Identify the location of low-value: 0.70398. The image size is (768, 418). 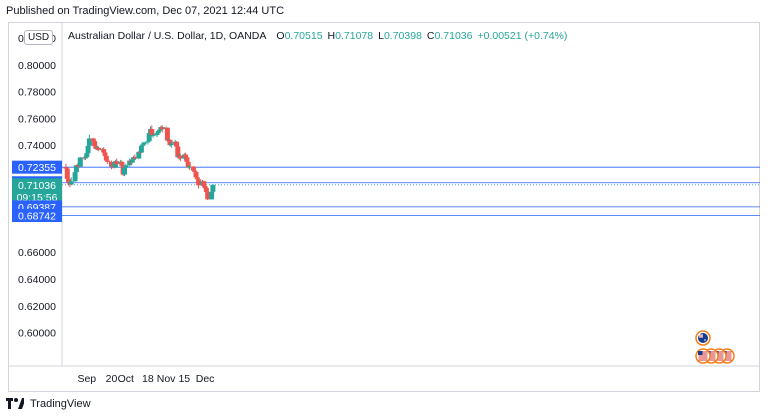
(402, 36).